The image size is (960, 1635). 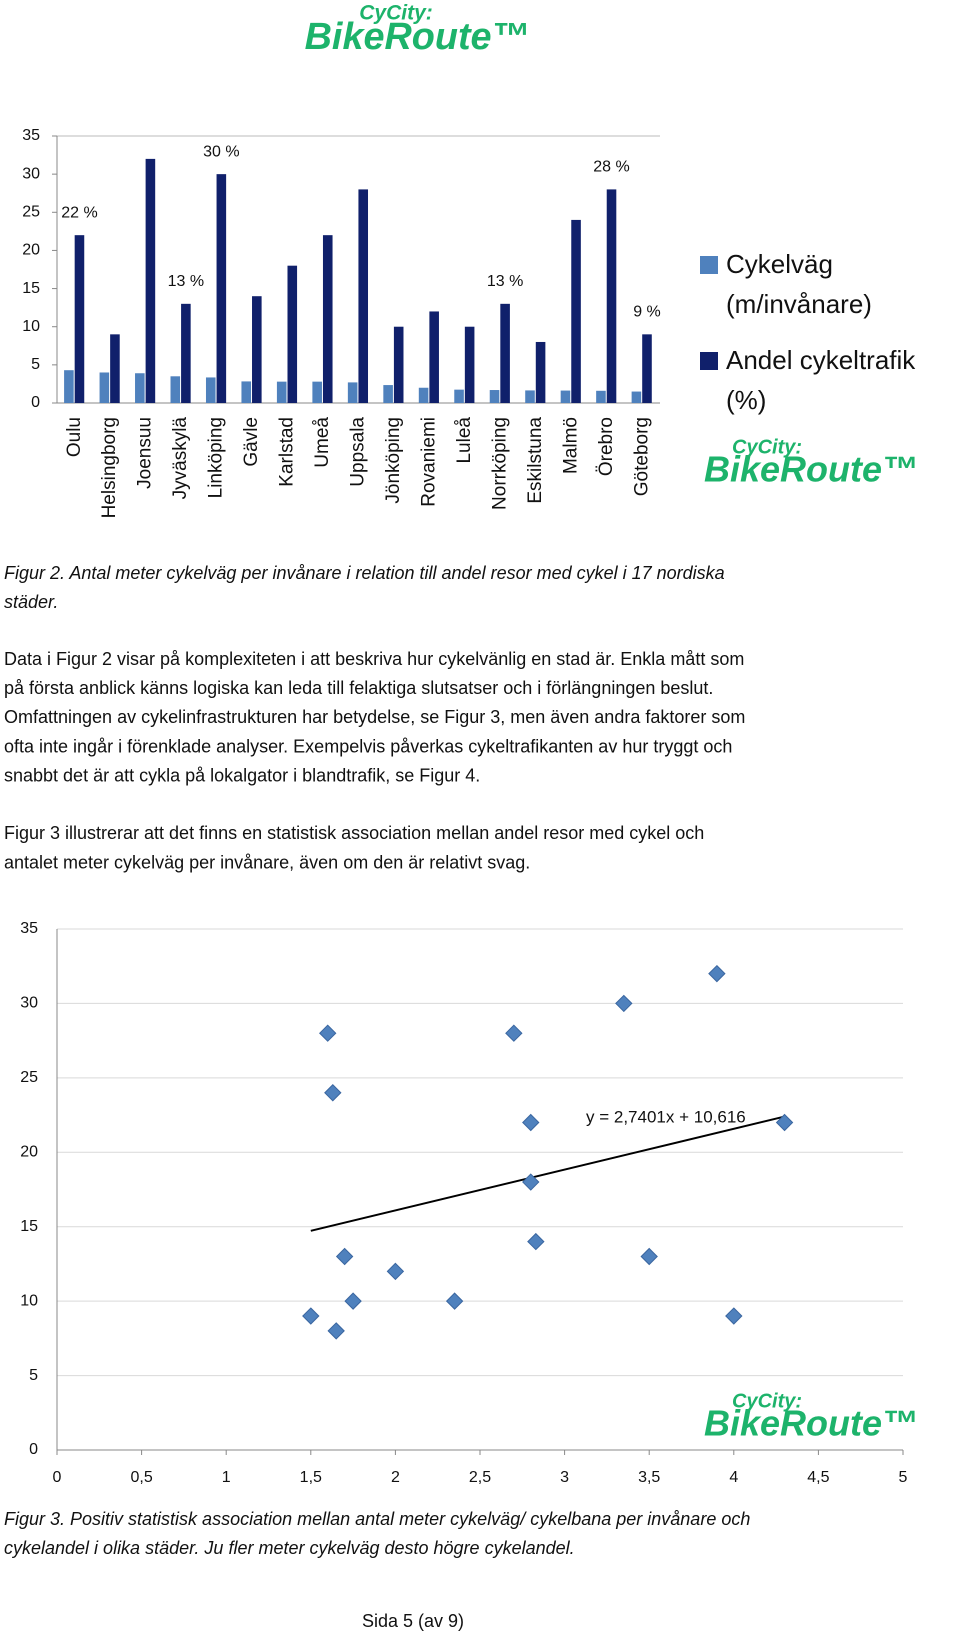 What do you see at coordinates (311, 1477) in the screenshot?
I see `x-tick-label: 1,5` at bounding box center [311, 1477].